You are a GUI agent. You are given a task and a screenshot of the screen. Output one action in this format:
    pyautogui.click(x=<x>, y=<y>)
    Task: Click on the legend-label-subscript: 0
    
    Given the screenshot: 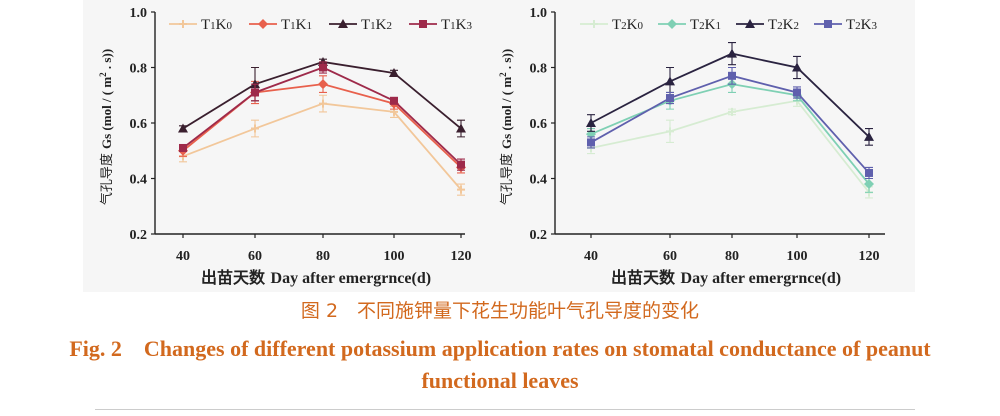 What is the action you would take?
    pyautogui.click(x=641, y=26)
    